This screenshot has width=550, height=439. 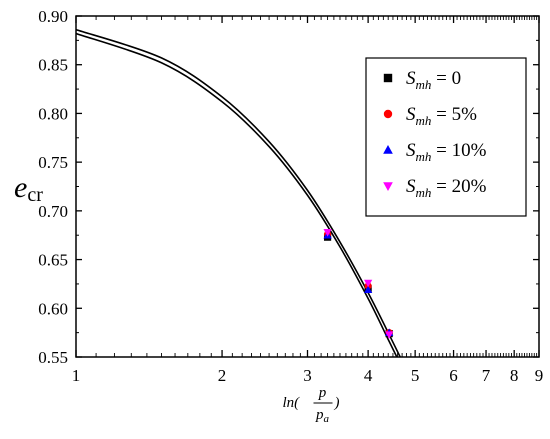 I want to click on x-axis-label-denominator-main: p, so click(x=319, y=415).